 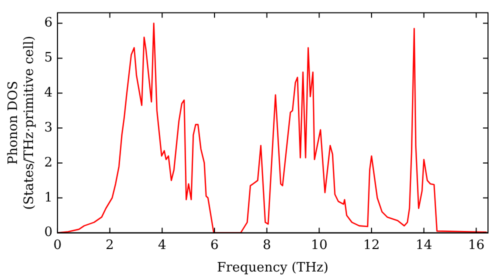 I want to click on y-tick-label: 1, so click(x=48, y=198).